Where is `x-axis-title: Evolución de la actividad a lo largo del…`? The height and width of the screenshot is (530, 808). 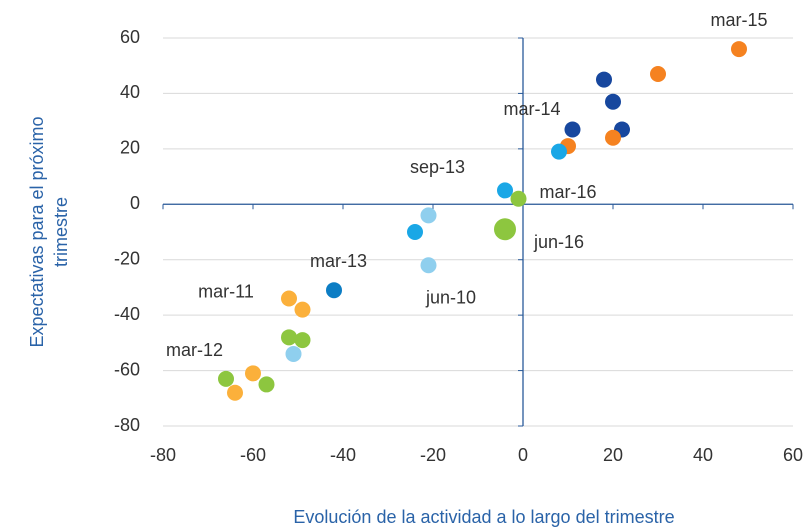 x-axis-title: Evolución de la actividad a lo largo del… is located at coordinates (483, 517).